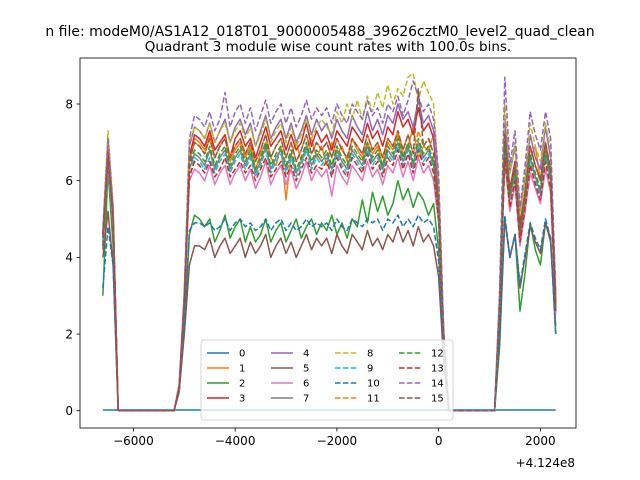  Describe the element at coordinates (370, 354) in the screenshot. I see `legend-label-8: 8` at that location.